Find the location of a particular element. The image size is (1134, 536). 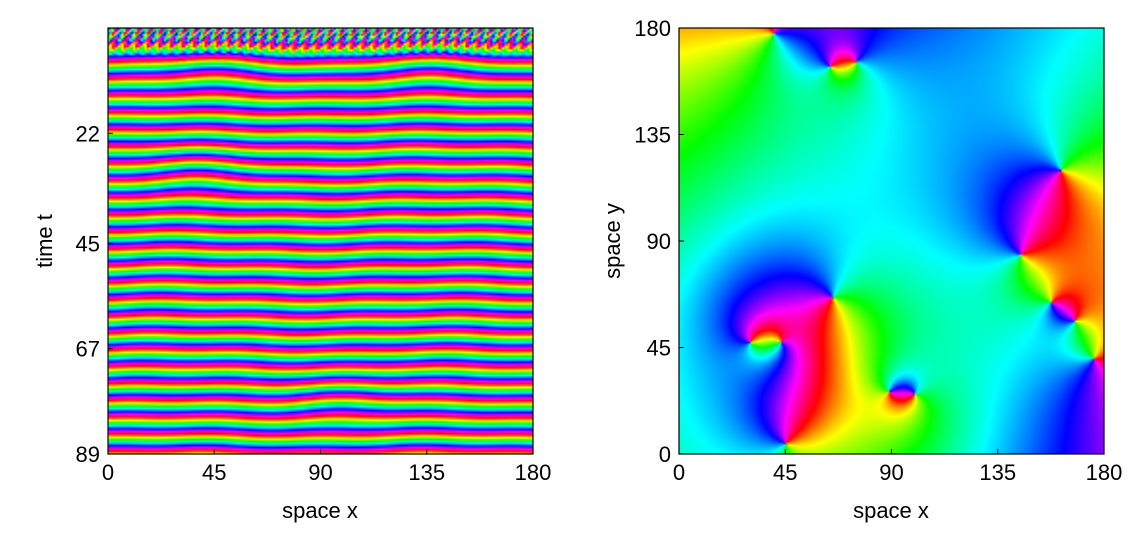

left-ylabel: time t is located at coordinates (44, 241).